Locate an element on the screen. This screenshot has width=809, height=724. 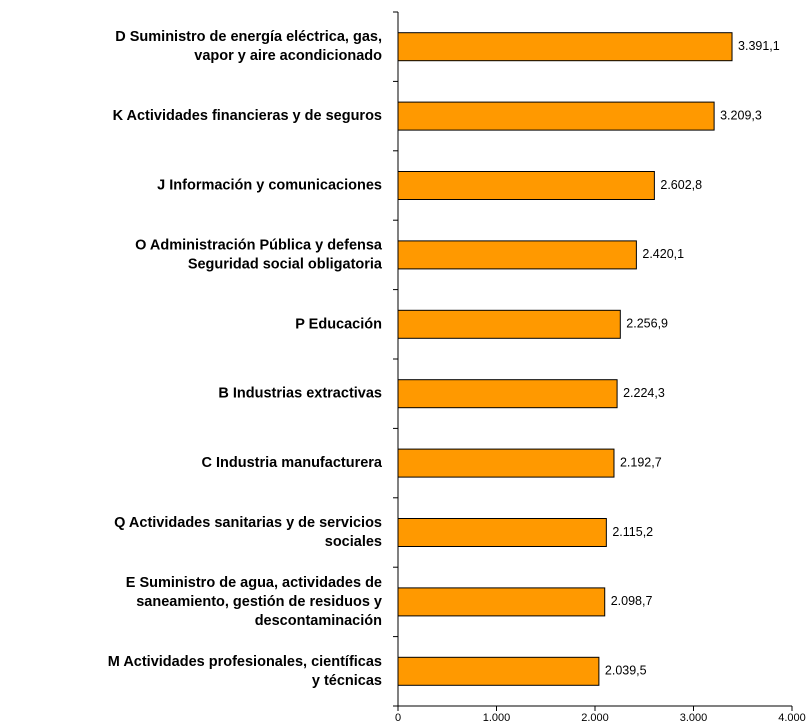
x-tick-label: 4.000 is located at coordinates (792, 718).